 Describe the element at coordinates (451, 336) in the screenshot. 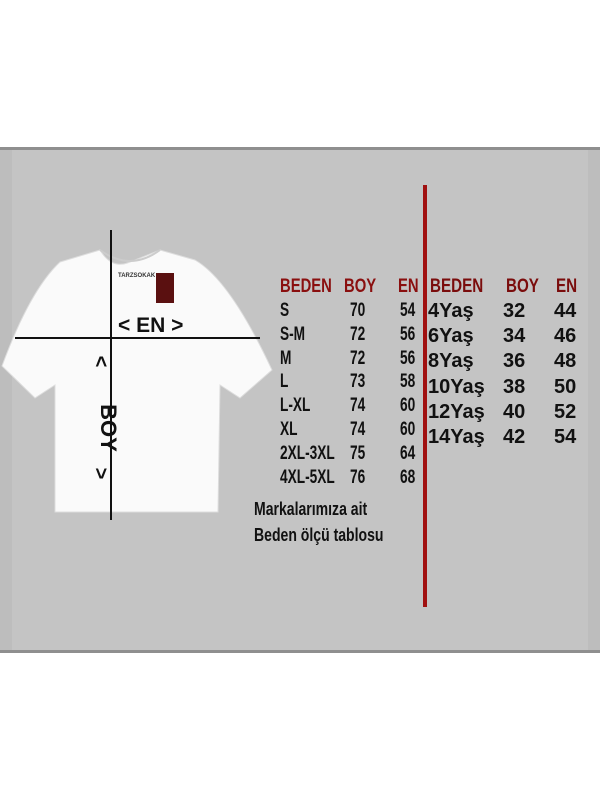

I see `kids-table-cell: 6Yaş` at that location.